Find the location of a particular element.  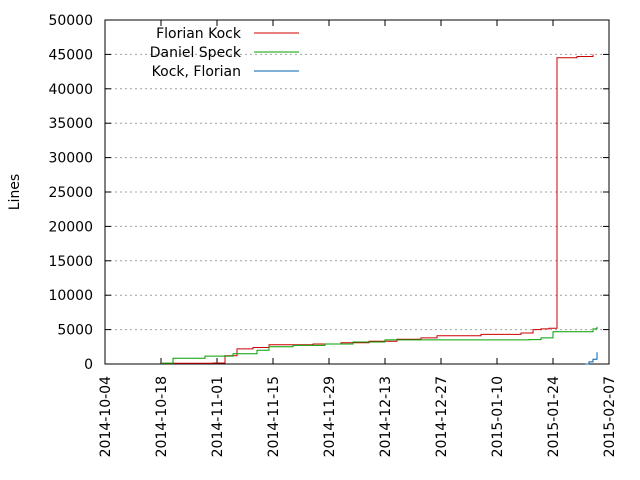

x-tick-label: 2014-10-18 is located at coordinates (162, 416).